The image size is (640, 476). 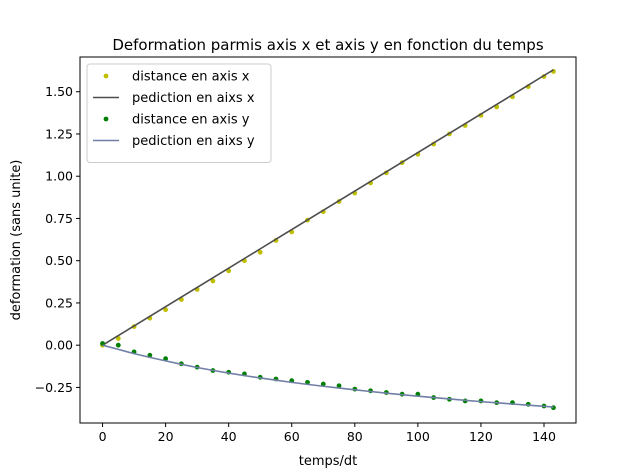 I want to click on y-tick-label: 1.25, so click(x=59, y=133).